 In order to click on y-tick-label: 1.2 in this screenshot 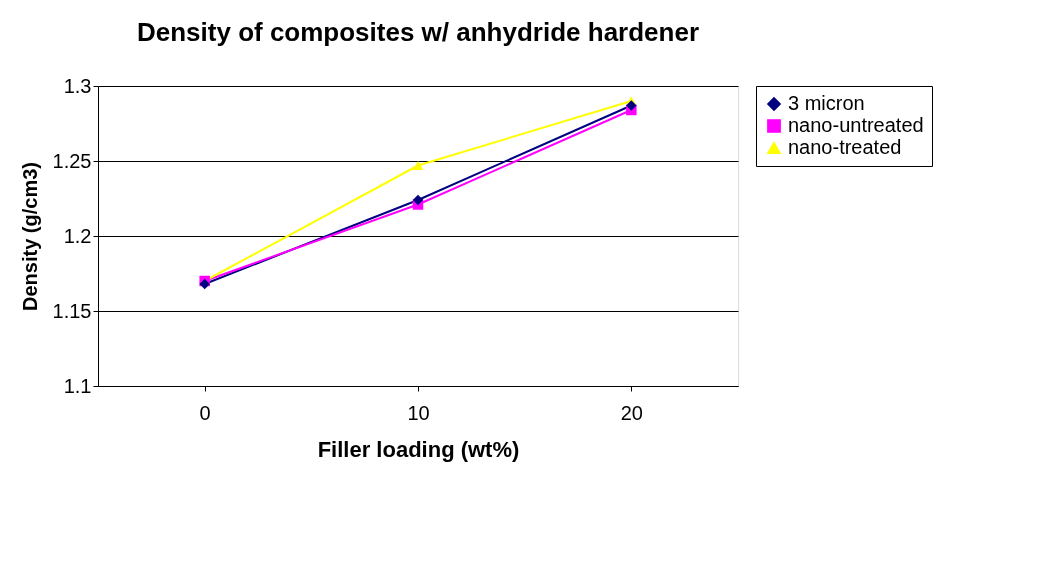, I will do `click(77, 235)`.